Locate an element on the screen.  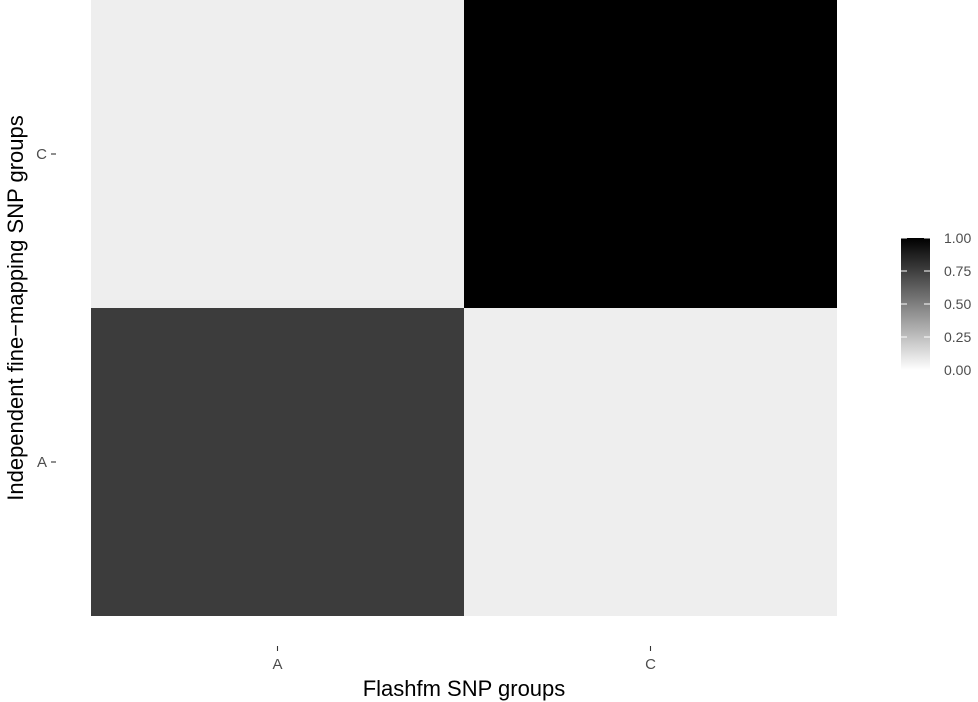
legend-tick-label: 0.50 is located at coordinates (957, 304).